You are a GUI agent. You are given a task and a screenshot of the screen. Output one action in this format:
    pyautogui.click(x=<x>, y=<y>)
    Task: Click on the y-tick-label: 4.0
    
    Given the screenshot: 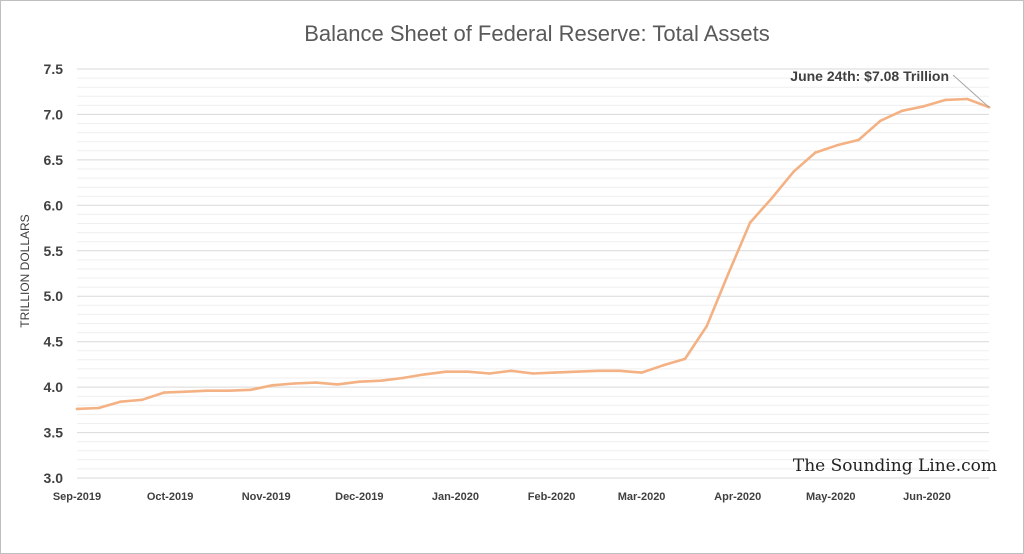 What is the action you would take?
    pyautogui.click(x=54, y=387)
    